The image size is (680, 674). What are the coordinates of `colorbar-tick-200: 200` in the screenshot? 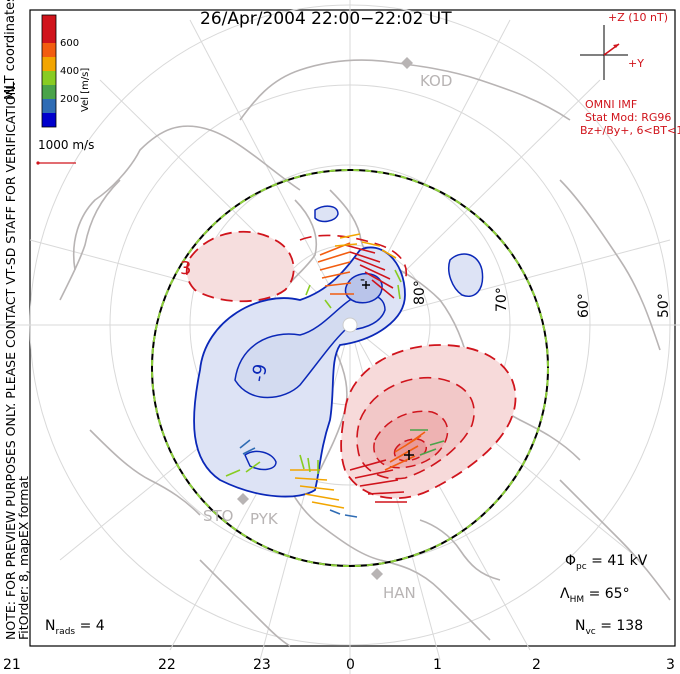 It's located at (70, 99).